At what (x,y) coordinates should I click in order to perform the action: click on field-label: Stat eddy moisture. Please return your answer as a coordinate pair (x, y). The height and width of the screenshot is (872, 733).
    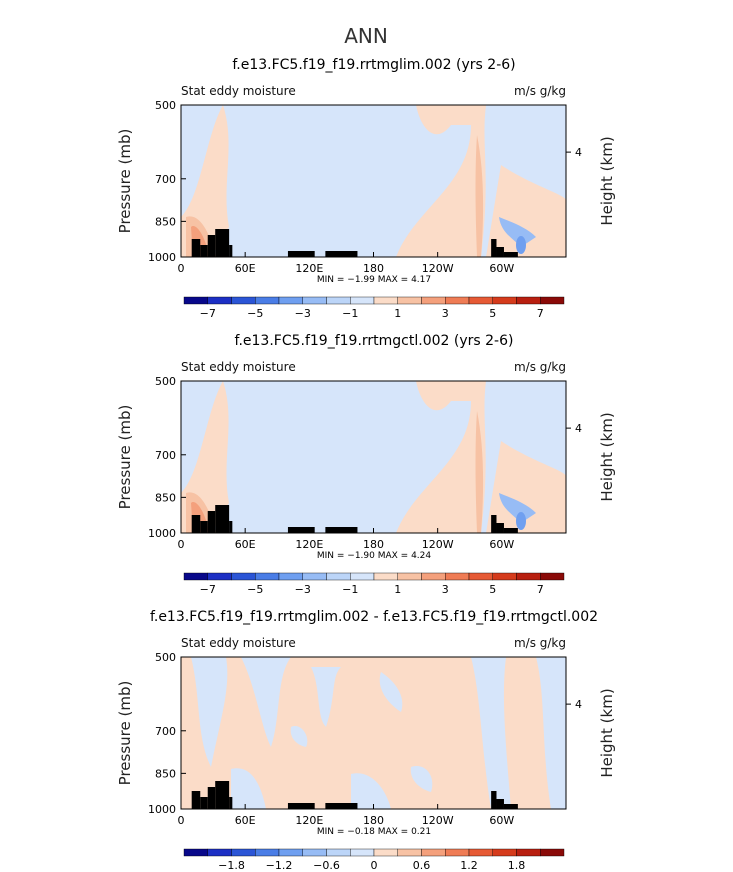
    Looking at the image, I should click on (238, 367).